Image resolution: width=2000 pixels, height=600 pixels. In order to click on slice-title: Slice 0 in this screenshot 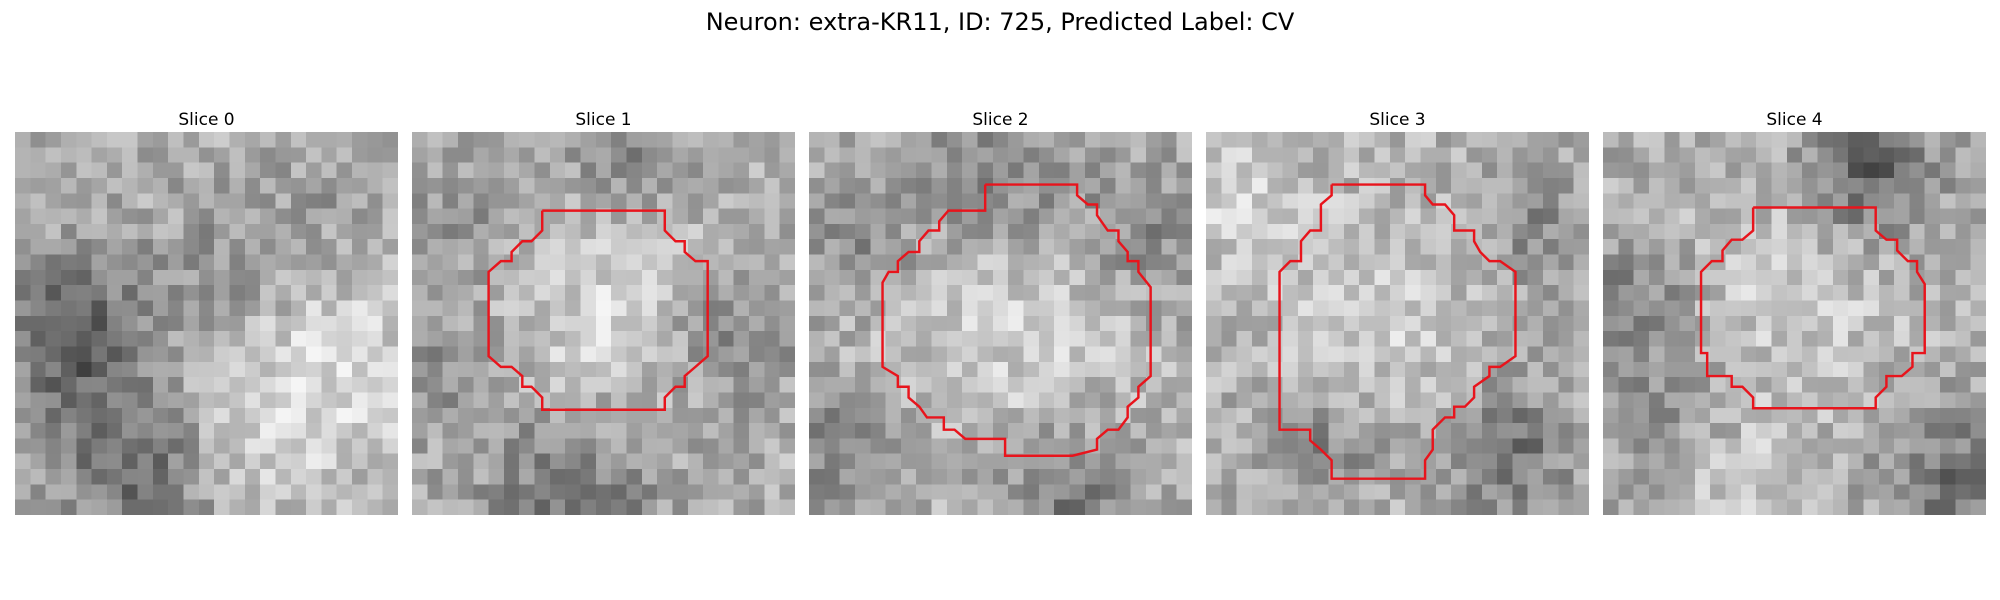, I will do `click(206, 120)`.